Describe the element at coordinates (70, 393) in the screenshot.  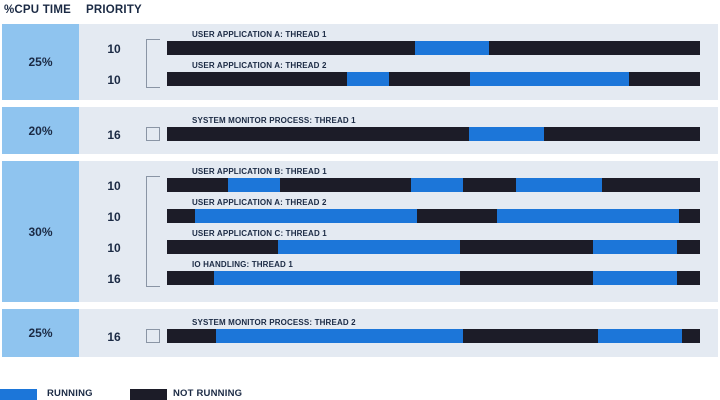
I see `legend-running-label: RUNNING` at that location.